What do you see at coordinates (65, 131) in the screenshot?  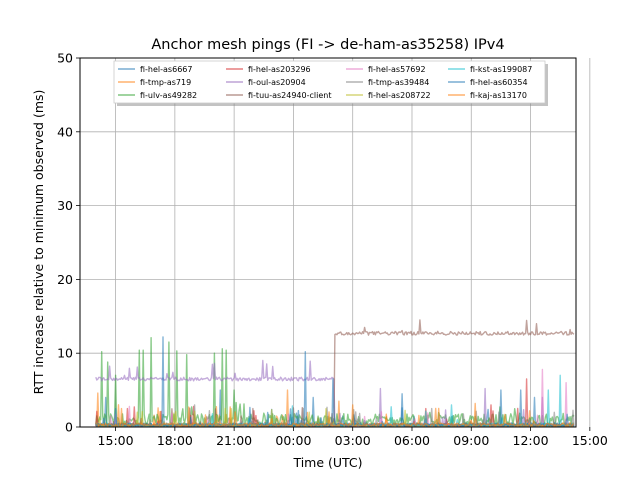 I see `y-tick-label: 40` at bounding box center [65, 131].